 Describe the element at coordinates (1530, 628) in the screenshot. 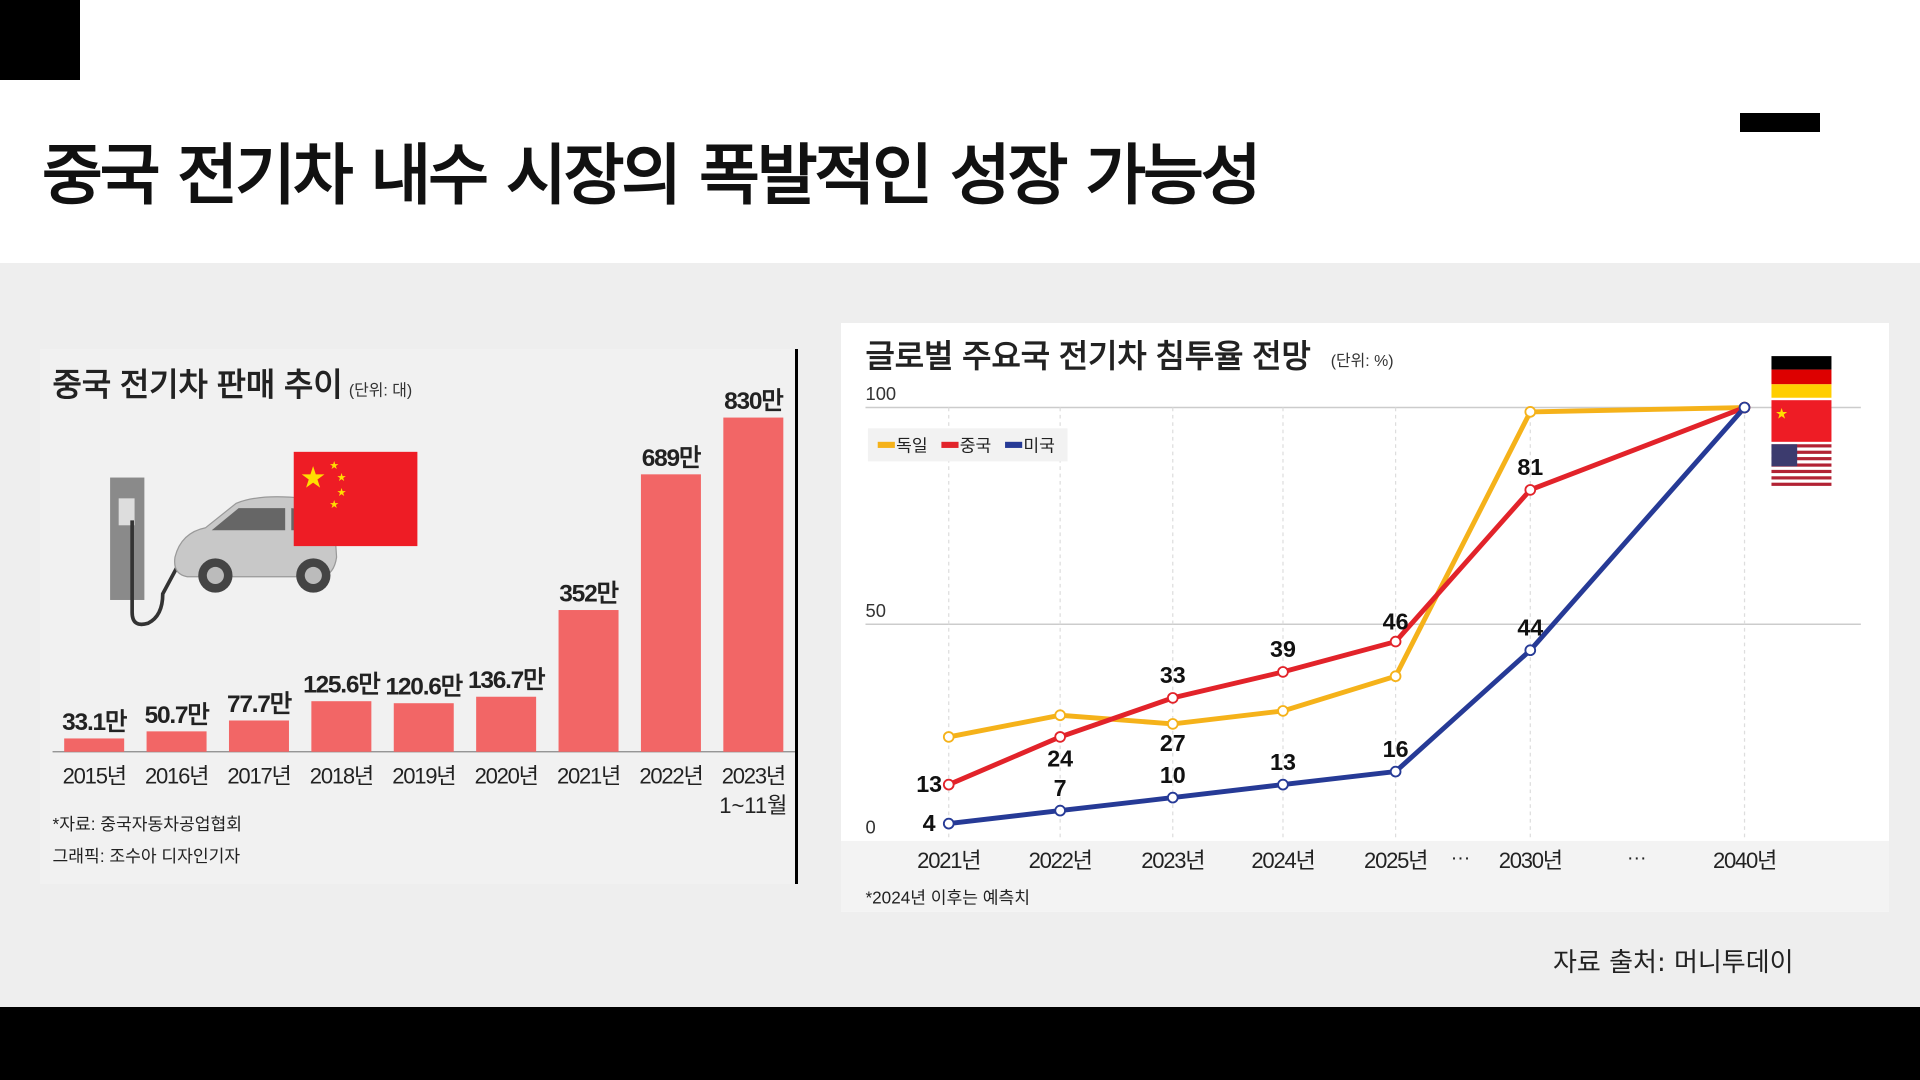

I see `data-label: 44` at that location.